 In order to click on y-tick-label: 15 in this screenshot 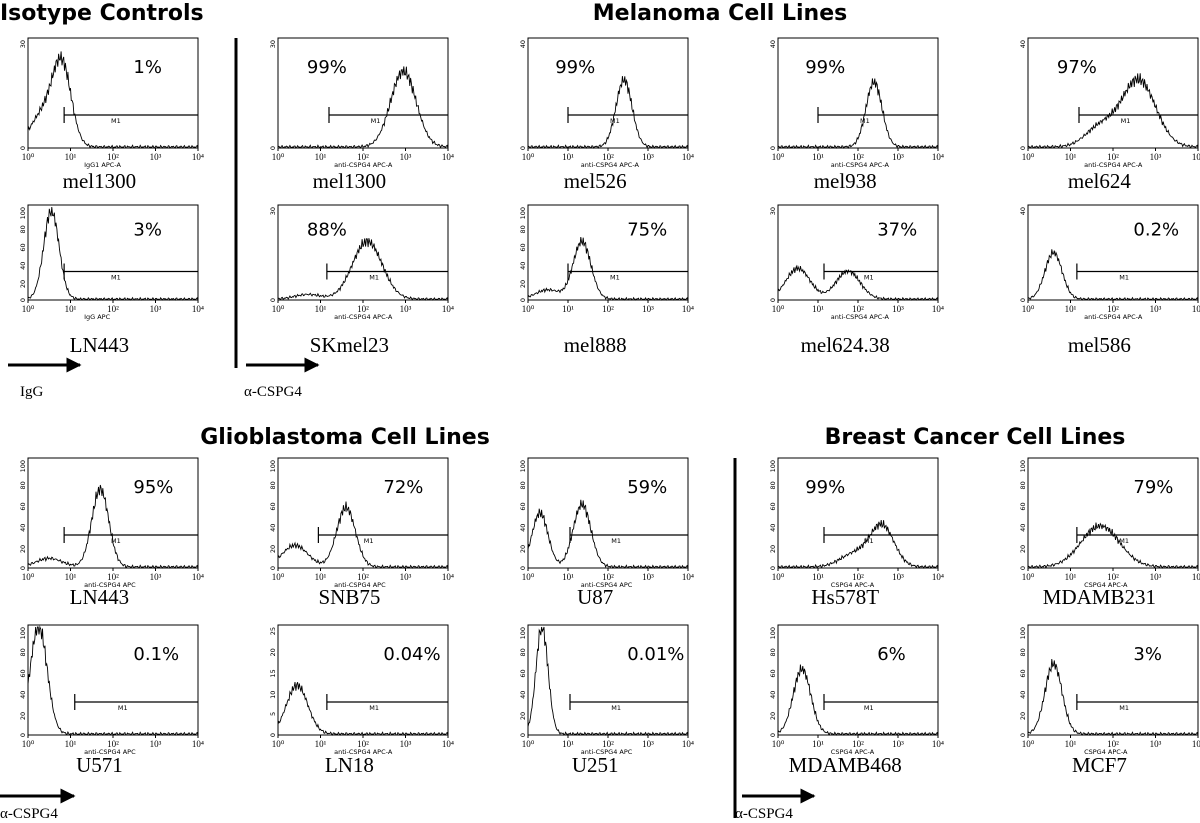, I will do `click(273, 673)`.